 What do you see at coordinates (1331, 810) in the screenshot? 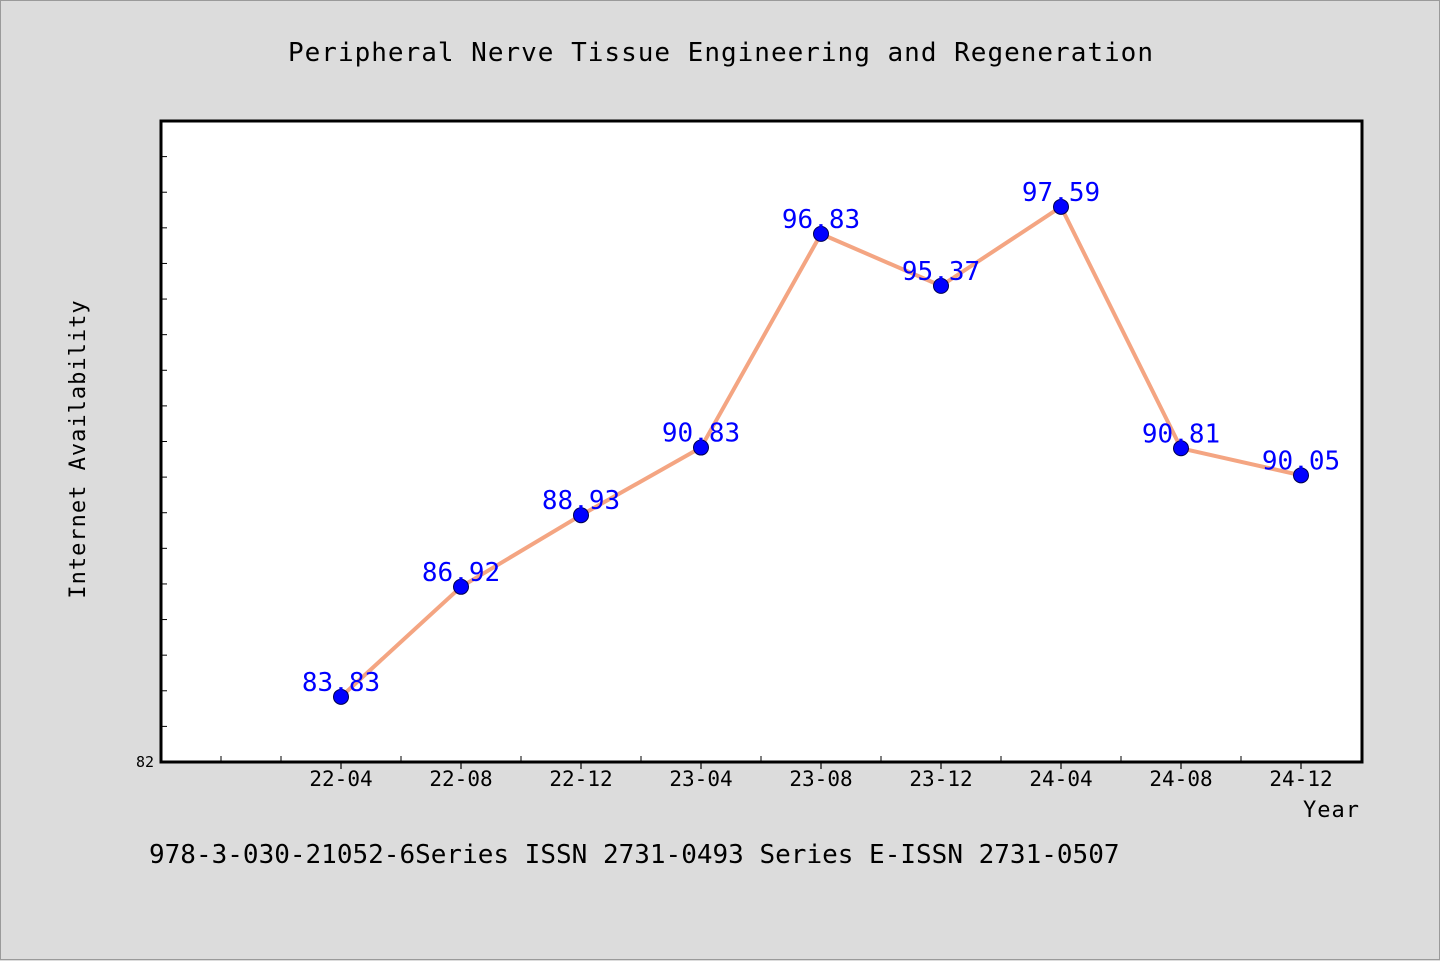
I see `x-axis-title: Year` at bounding box center [1331, 810].